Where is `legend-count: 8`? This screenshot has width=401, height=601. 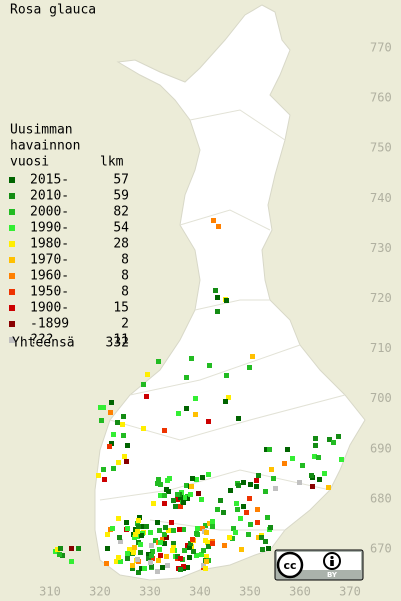
legend-count: 8 is located at coordinates (125, 276).